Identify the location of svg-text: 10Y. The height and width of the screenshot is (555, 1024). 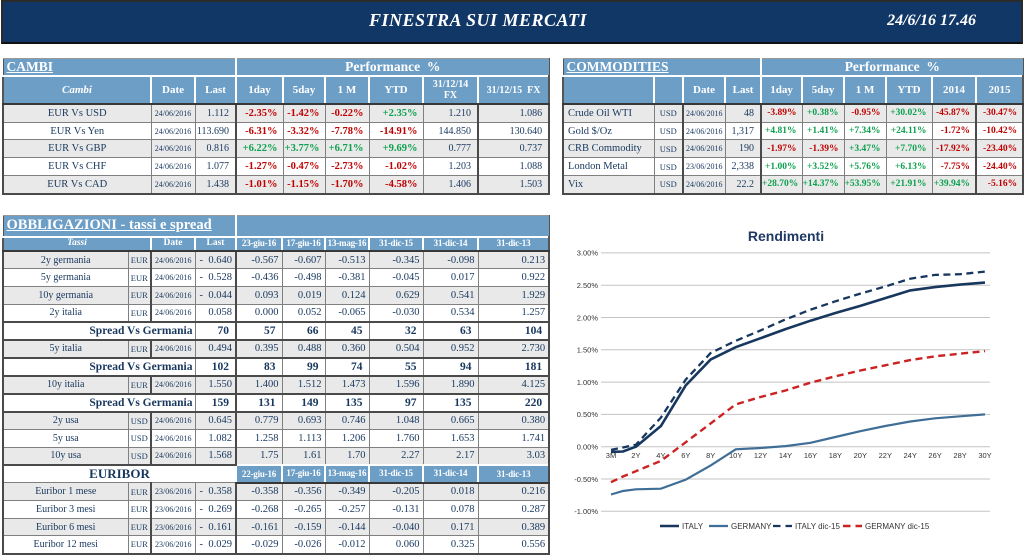
(735, 455).